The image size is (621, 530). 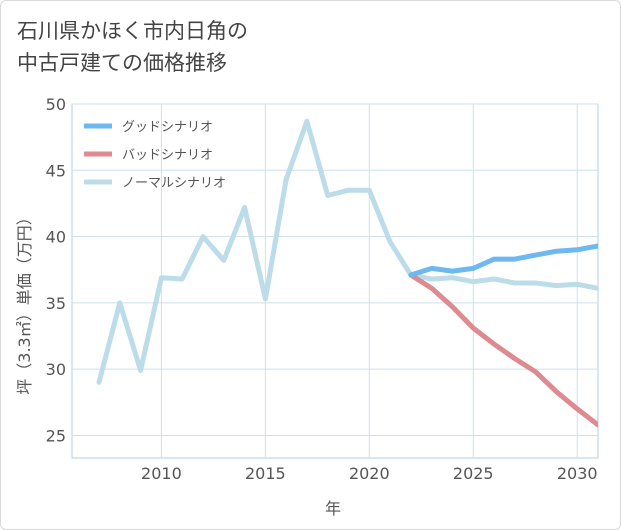 I want to click on legend-label-0: グッドシナリオ, so click(x=167, y=127).